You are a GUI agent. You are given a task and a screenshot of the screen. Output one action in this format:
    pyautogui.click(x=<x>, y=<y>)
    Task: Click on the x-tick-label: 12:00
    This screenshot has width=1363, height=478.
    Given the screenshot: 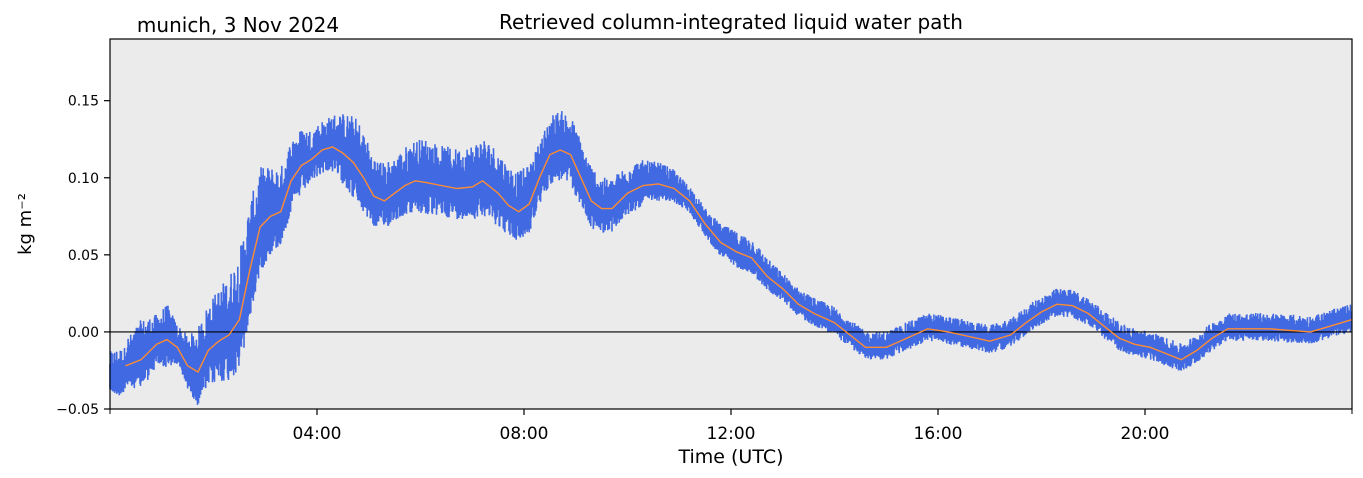 What is the action you would take?
    pyautogui.click(x=731, y=434)
    